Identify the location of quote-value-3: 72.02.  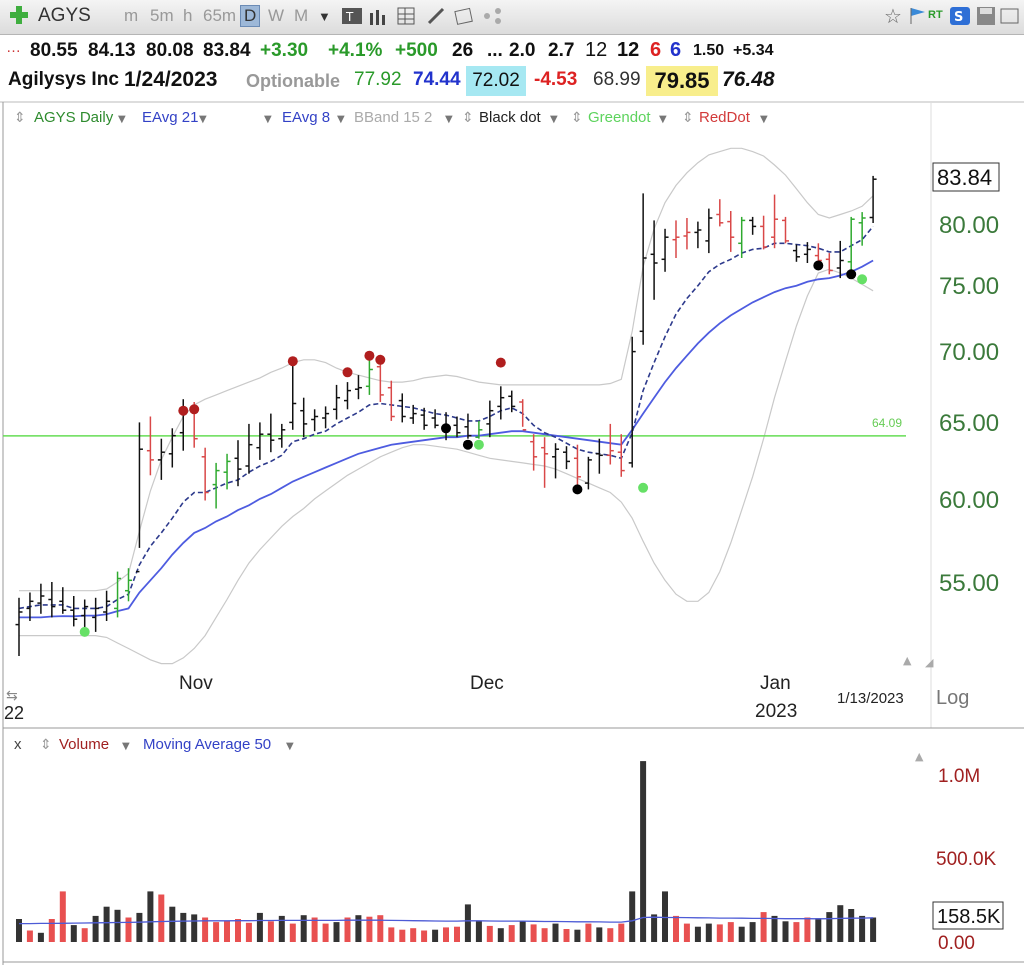
(496, 81).